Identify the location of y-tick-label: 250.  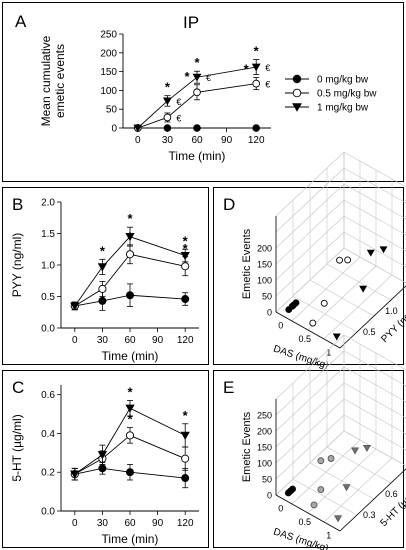
(108, 35).